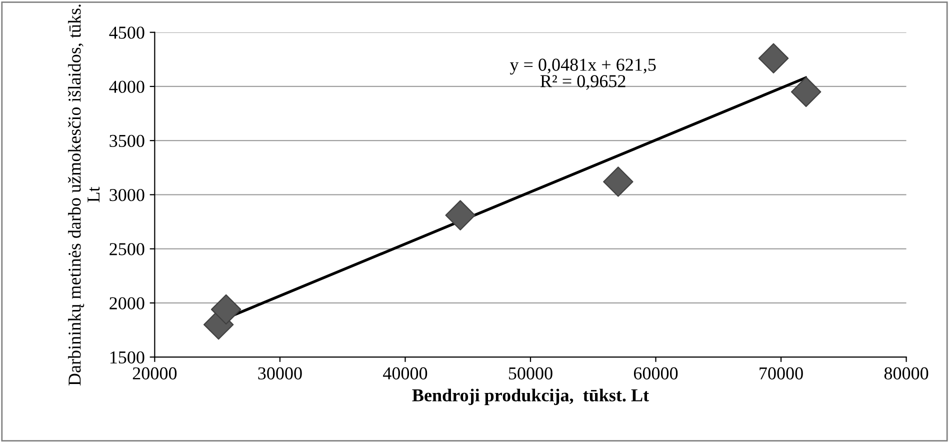  Describe the element at coordinates (906, 373) in the screenshot. I see `x-tick-label: 80000` at that location.